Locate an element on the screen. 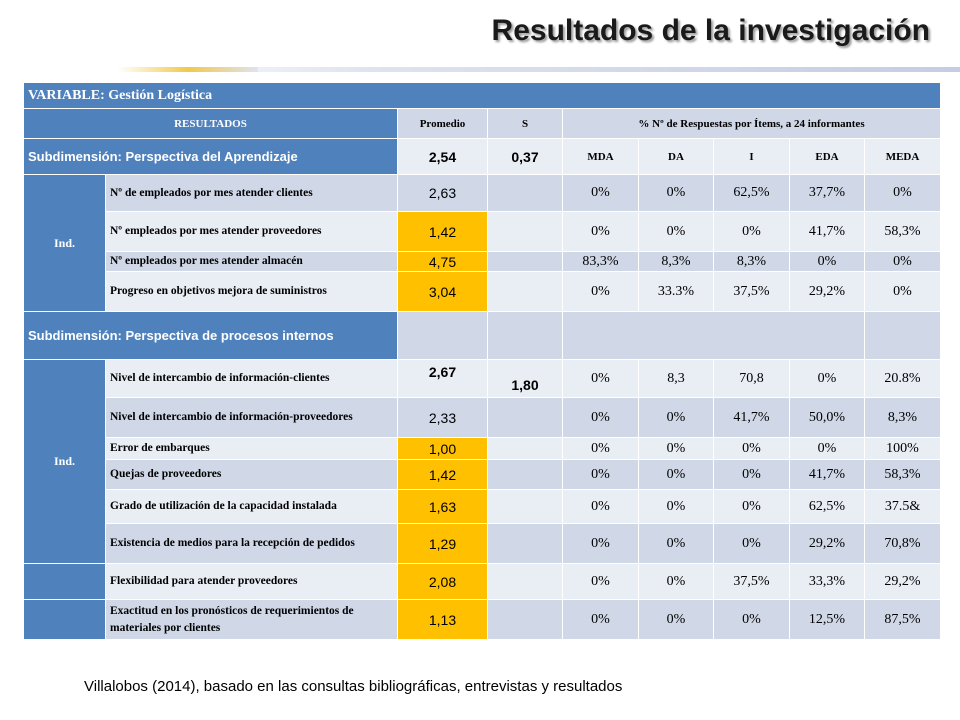 The width and height of the screenshot is (960, 720). response-percentage: 50,0% is located at coordinates (827, 417).